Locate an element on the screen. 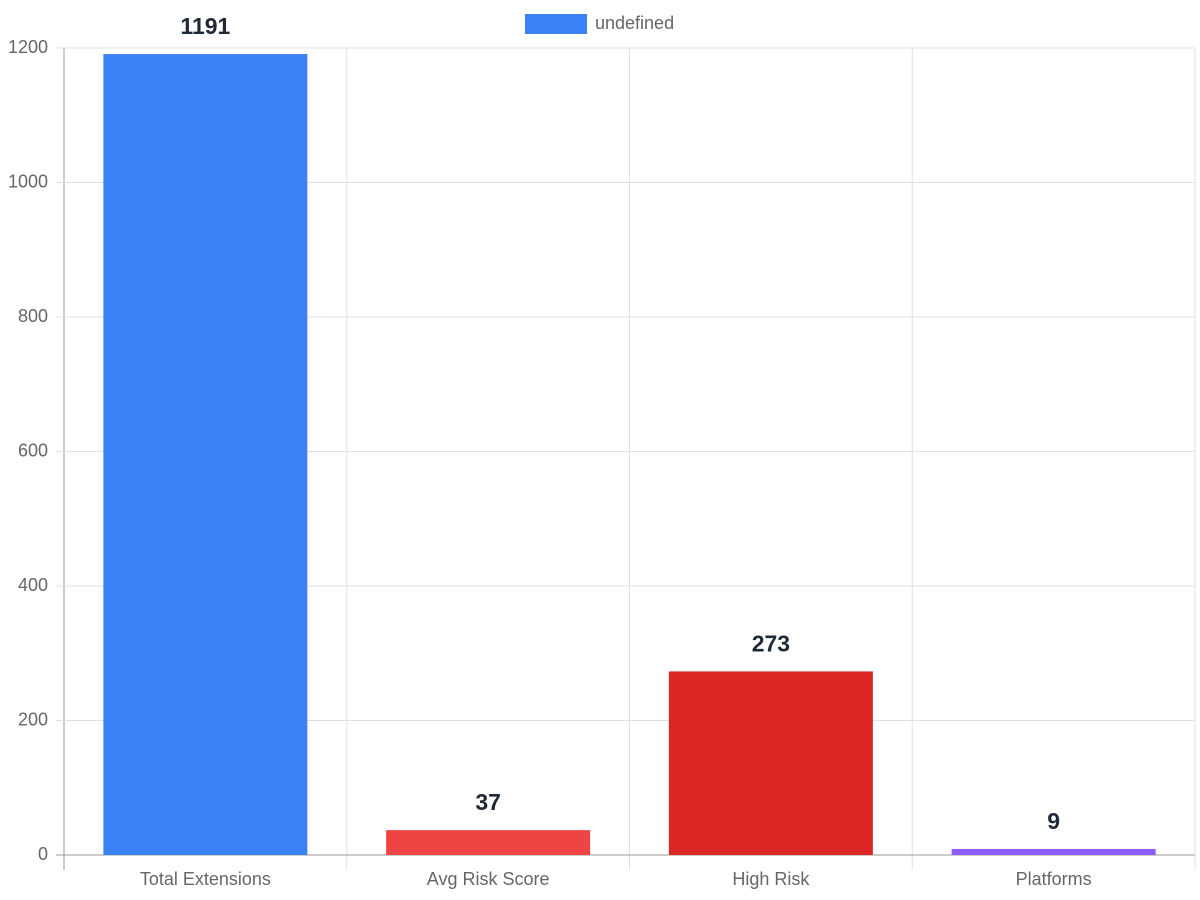 The width and height of the screenshot is (1200, 900). y-tick-label: 400 is located at coordinates (33, 585).